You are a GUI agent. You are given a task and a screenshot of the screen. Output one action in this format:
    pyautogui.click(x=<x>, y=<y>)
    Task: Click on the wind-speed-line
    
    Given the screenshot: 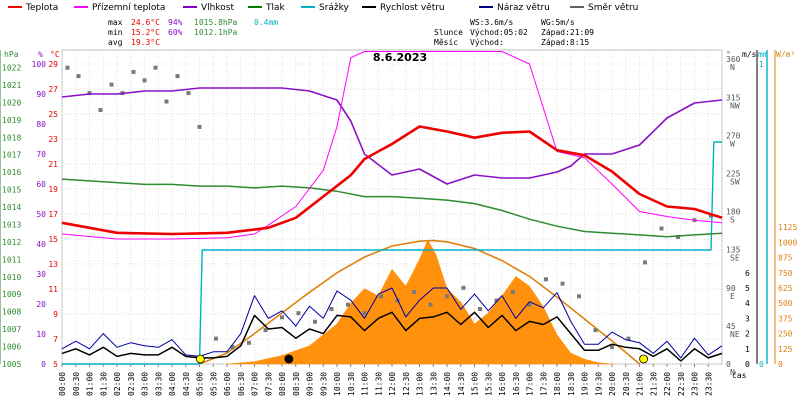 What is the action you would take?
    pyautogui.click(x=392, y=336)
    